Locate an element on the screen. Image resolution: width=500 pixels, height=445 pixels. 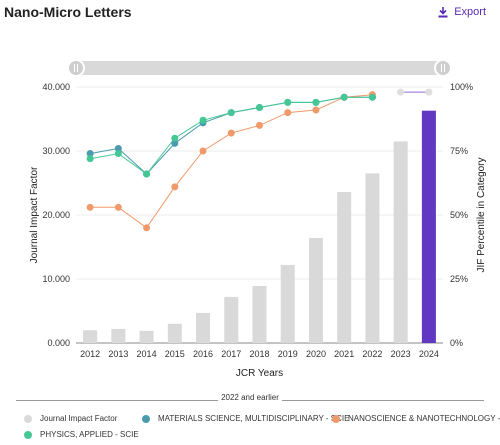
legend-item-physics: PHYSICS, APPLIED - SCIE is located at coordinates (81, 434).